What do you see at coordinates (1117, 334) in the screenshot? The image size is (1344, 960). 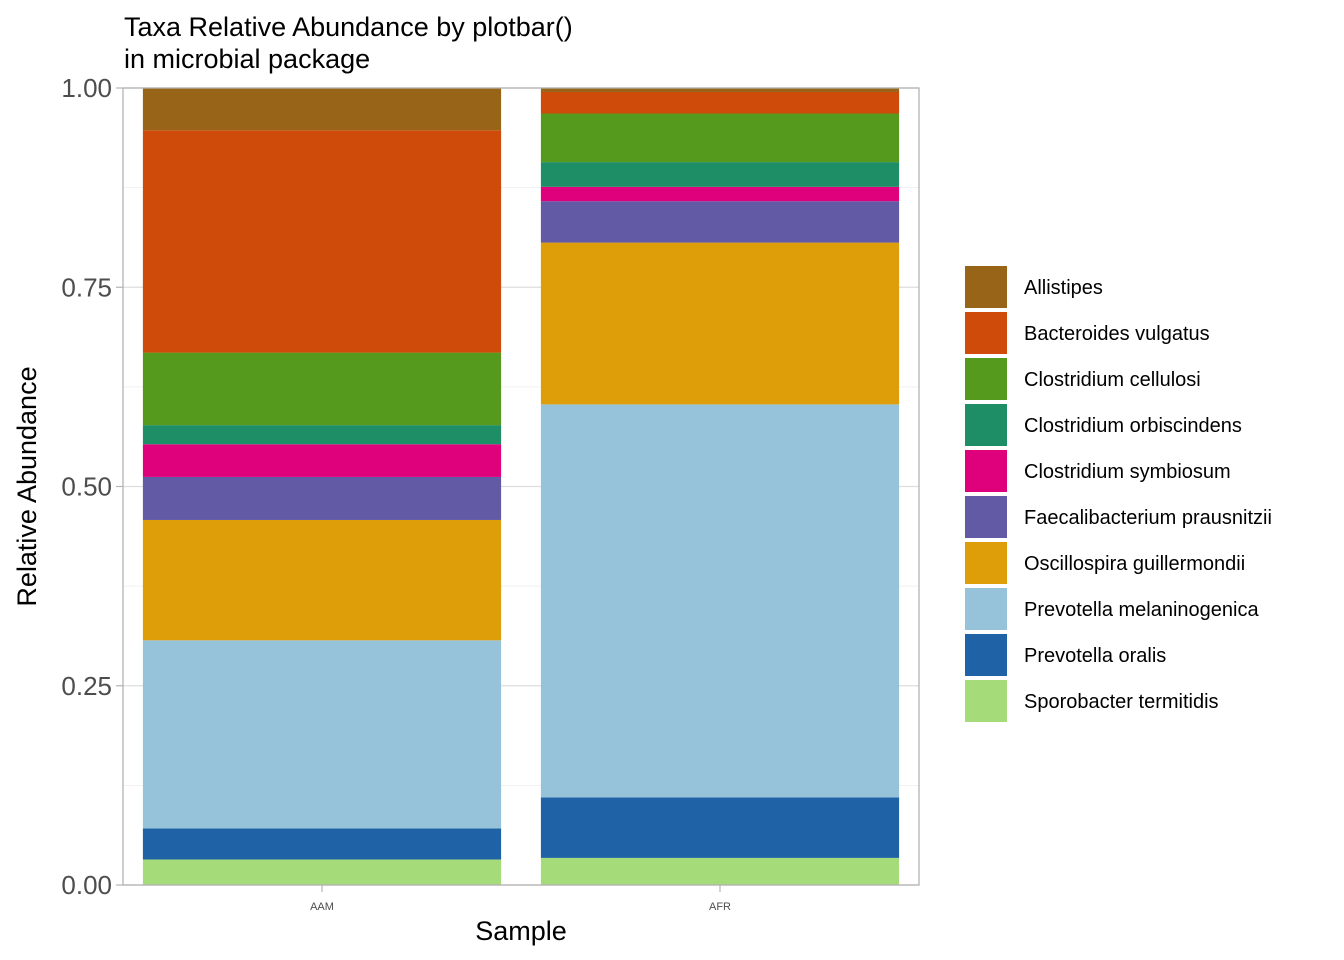 I see `legend-label: Bacteroides vulgatus` at bounding box center [1117, 334].